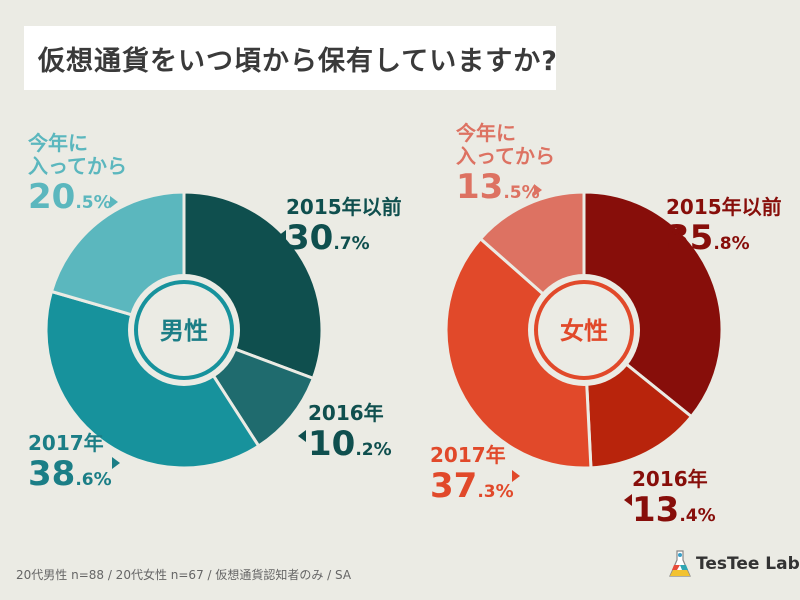 Image resolution: width=800 pixels, height=600 pixels. I want to click on brand-name: TesTee Lab., so click(748, 564).